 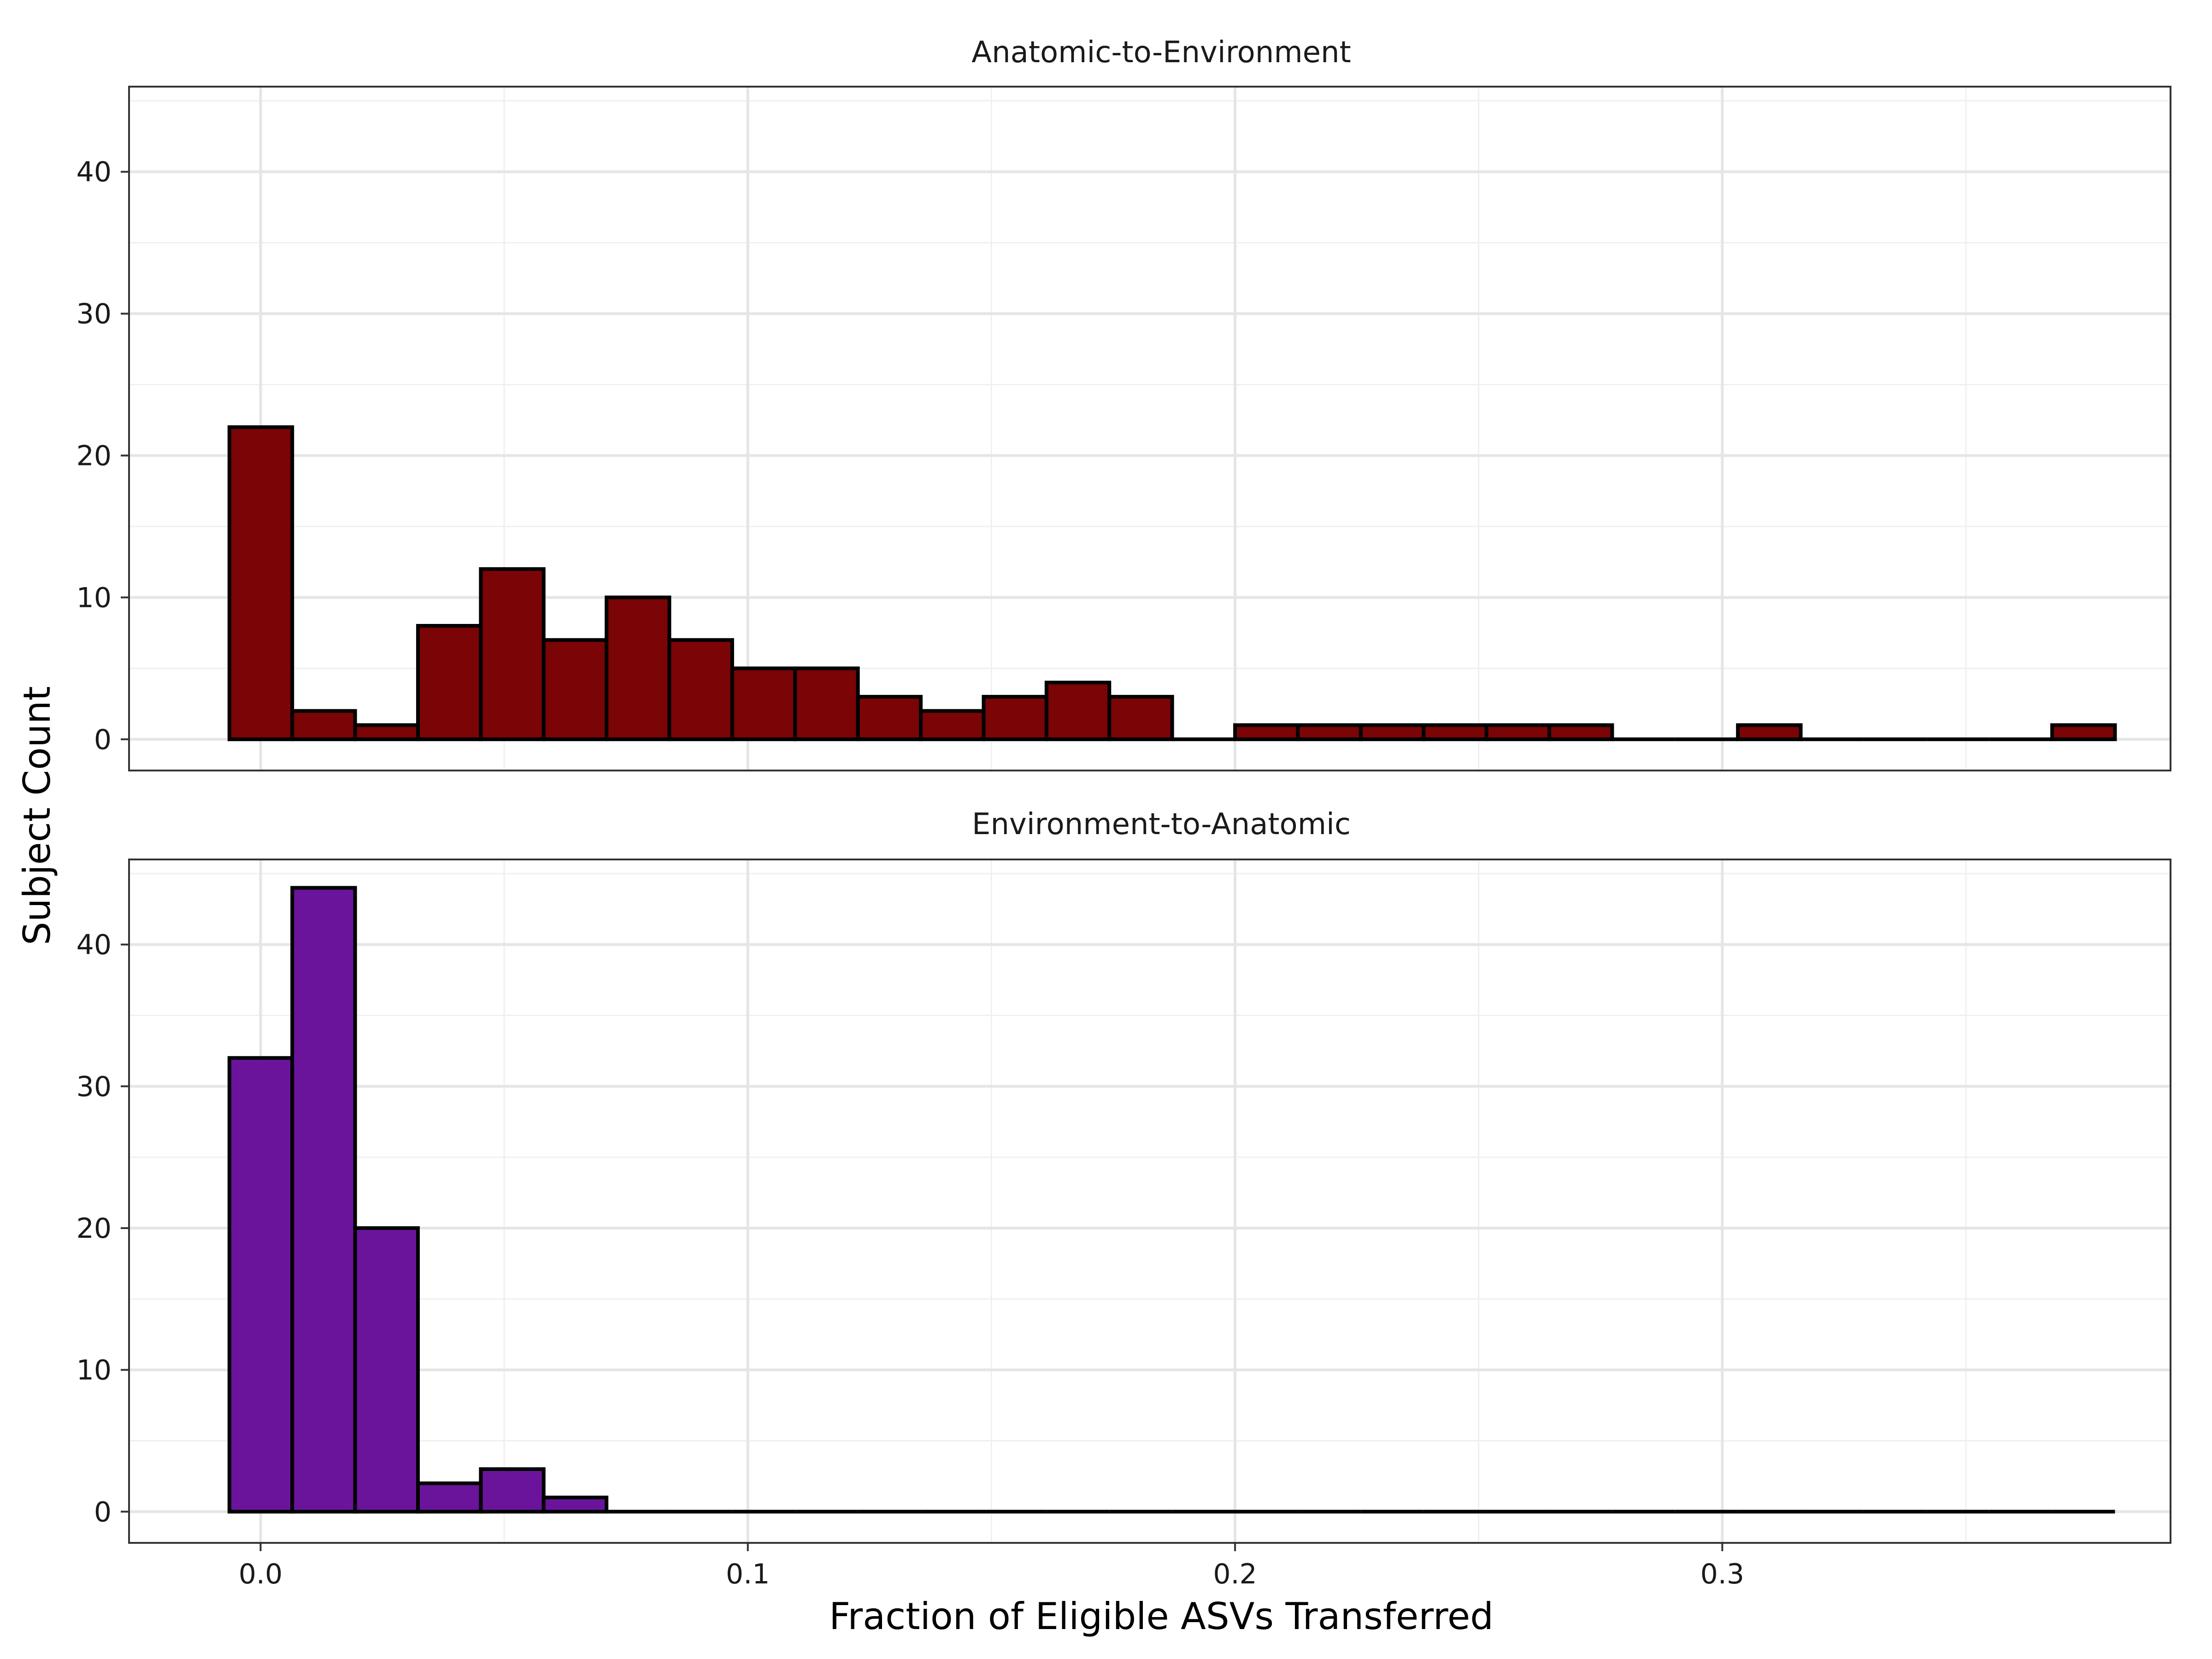 I want to click on panel-title: Environment-to-Anatomic, so click(x=1161, y=824).